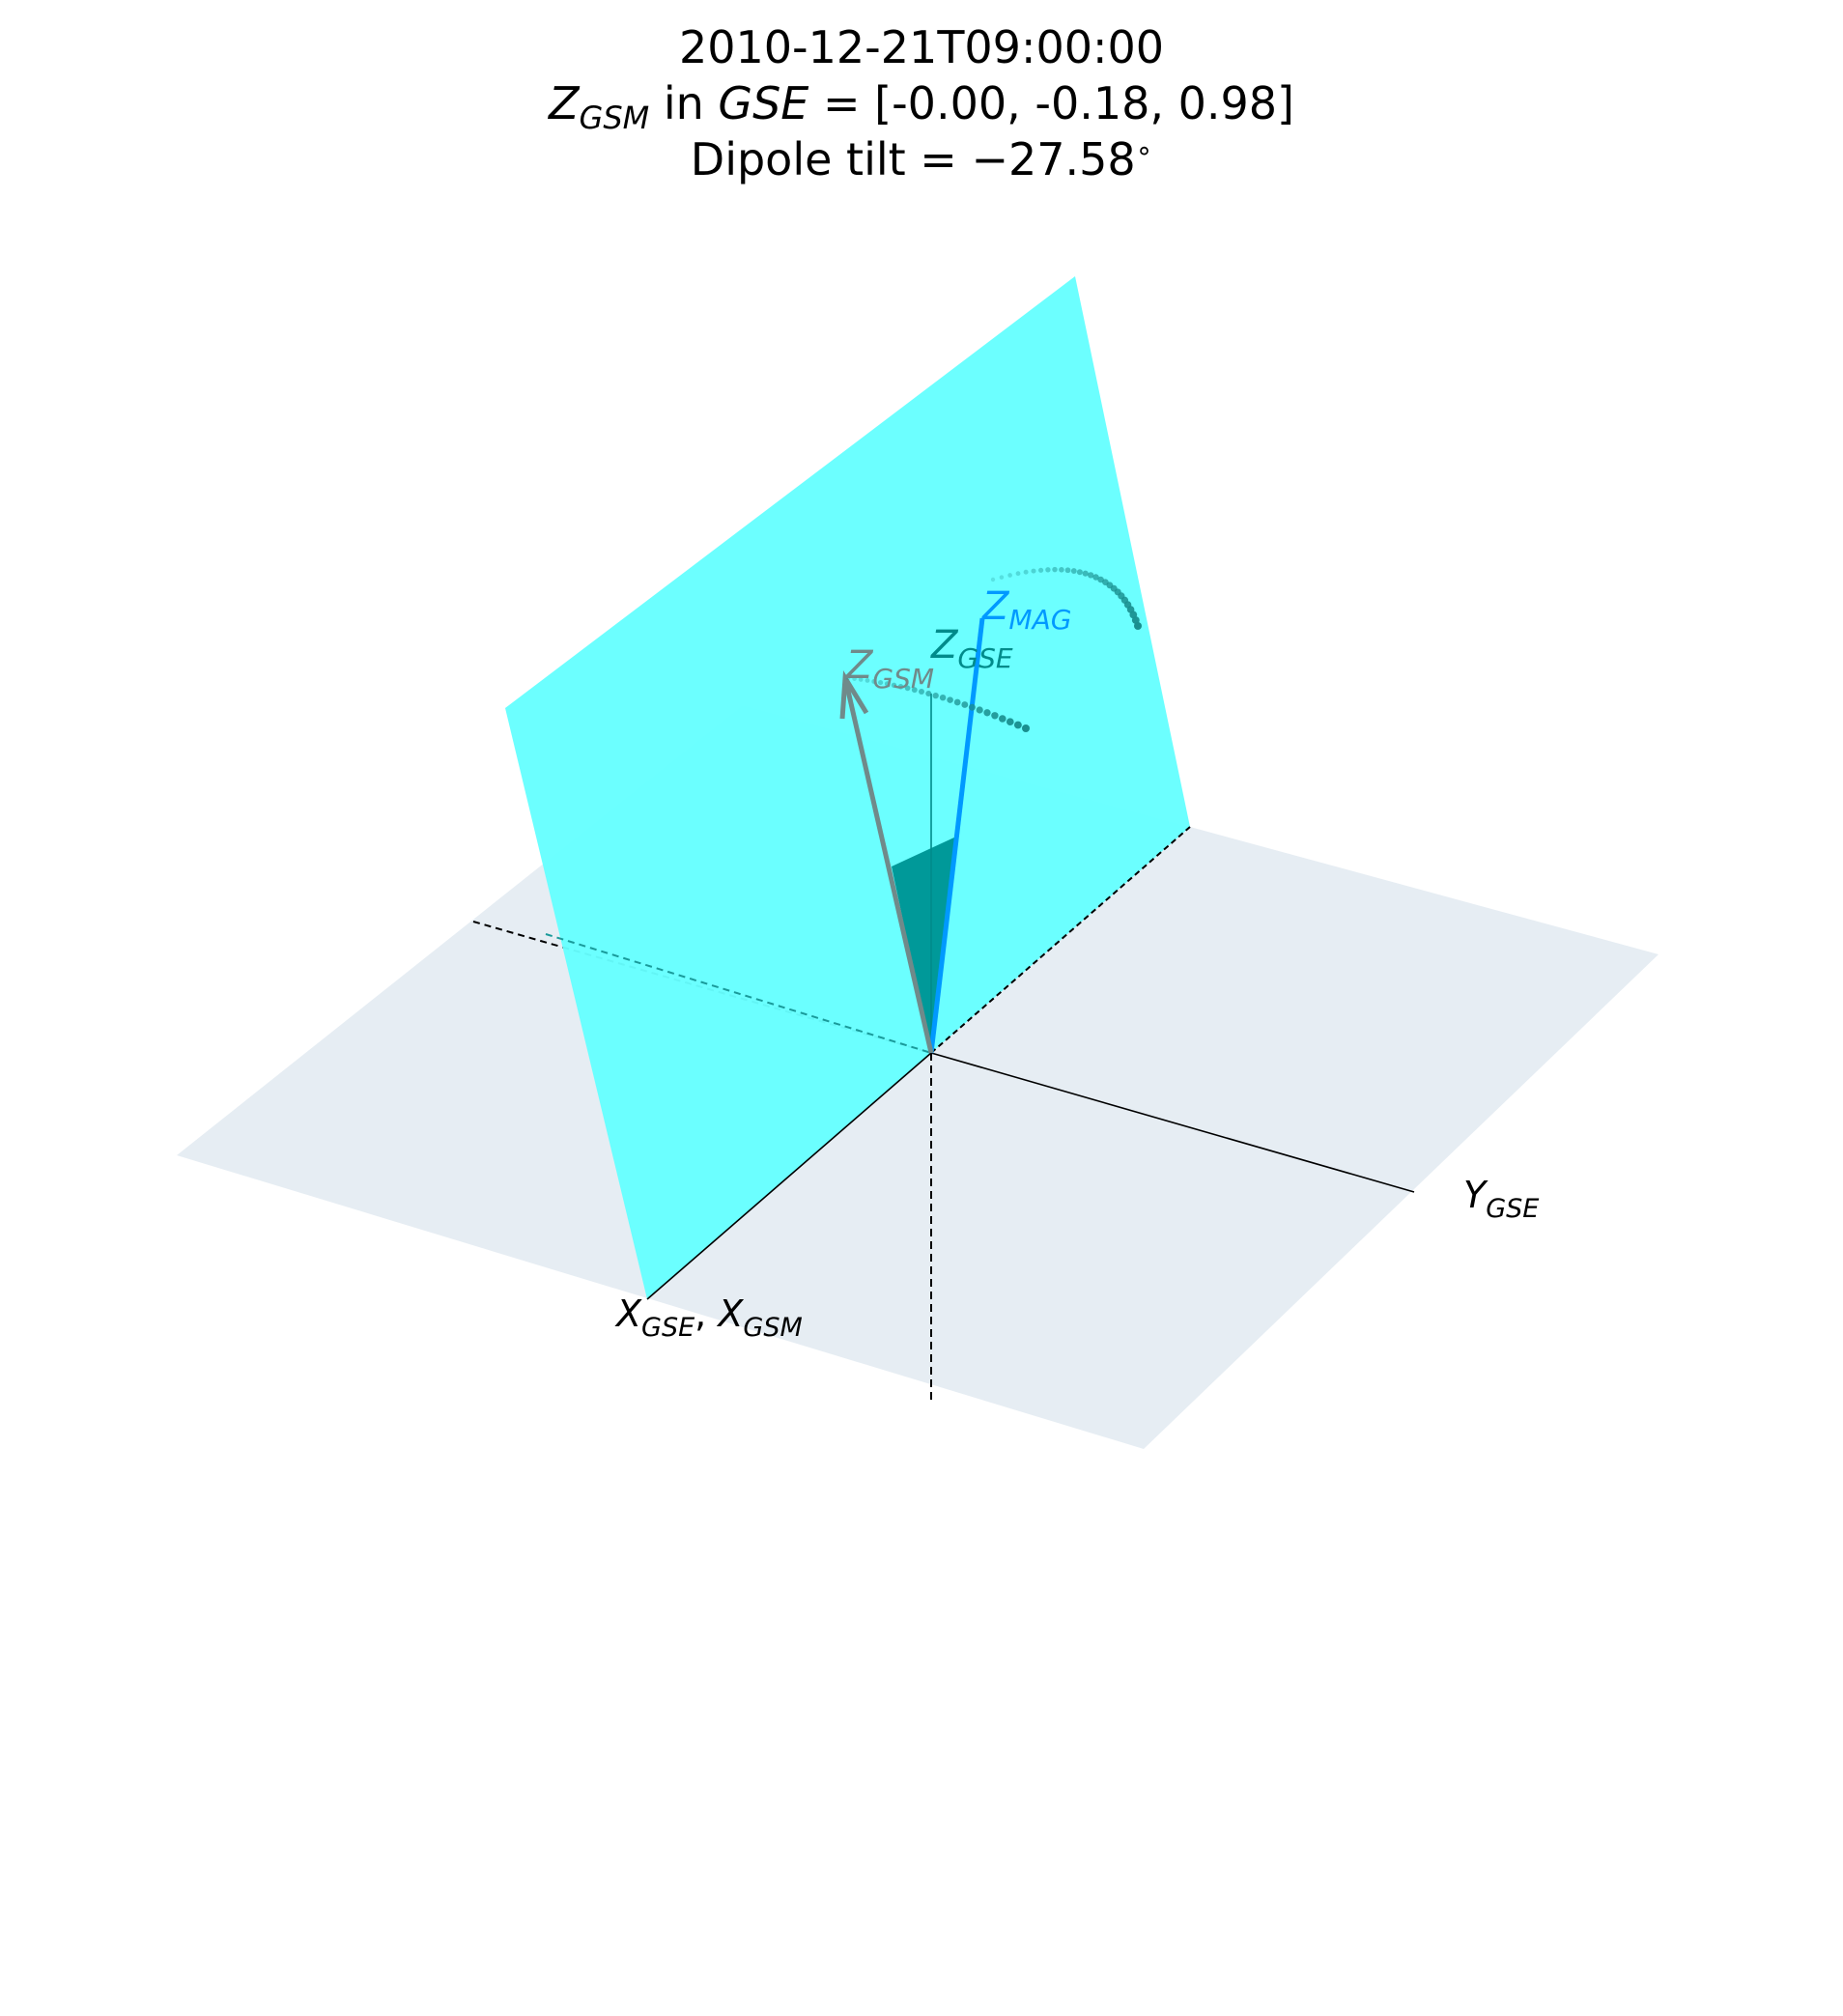 The width and height of the screenshot is (1843, 2016). I want to click on y-gse-label-main: Y, so click(1476, 1195).